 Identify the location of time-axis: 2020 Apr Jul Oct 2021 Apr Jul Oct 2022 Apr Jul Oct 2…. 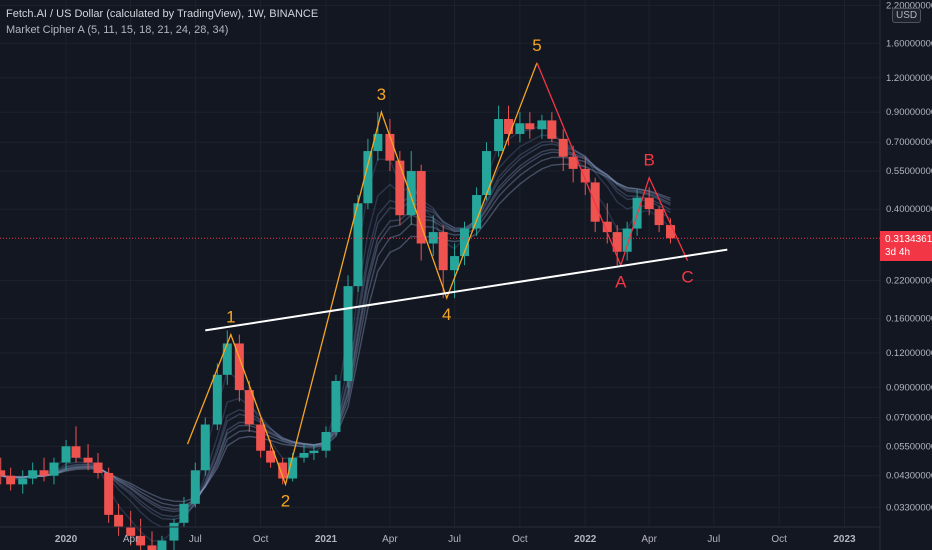
(455, 539).